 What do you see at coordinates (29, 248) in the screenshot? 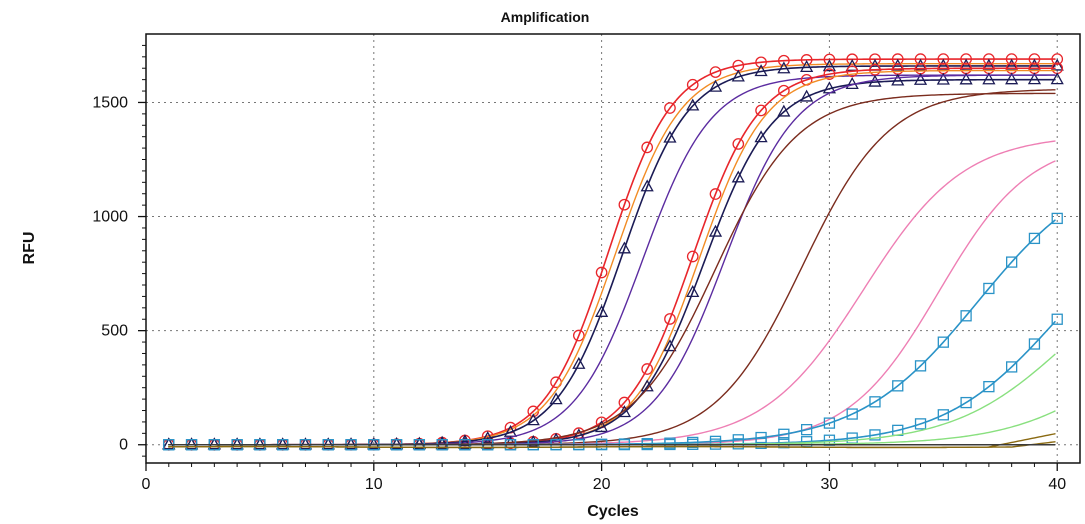
I see `y-axis-label: RFU` at bounding box center [29, 248].